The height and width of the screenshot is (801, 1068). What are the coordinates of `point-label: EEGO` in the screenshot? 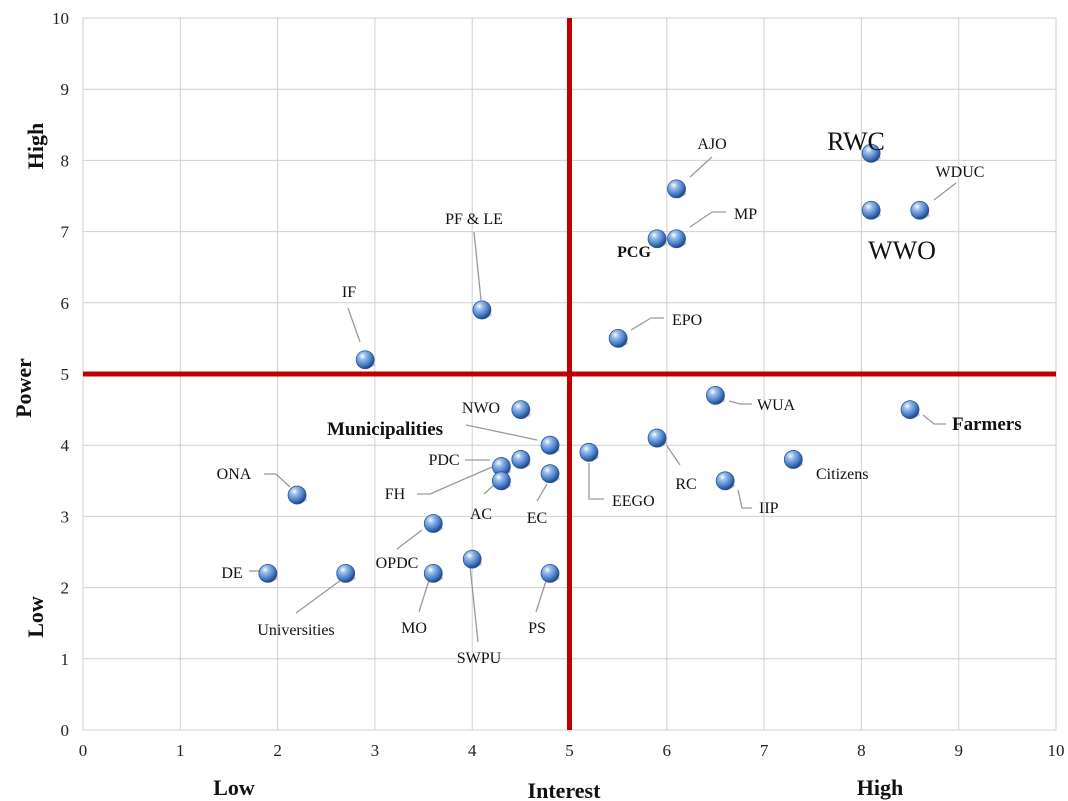 It's located at (633, 501).